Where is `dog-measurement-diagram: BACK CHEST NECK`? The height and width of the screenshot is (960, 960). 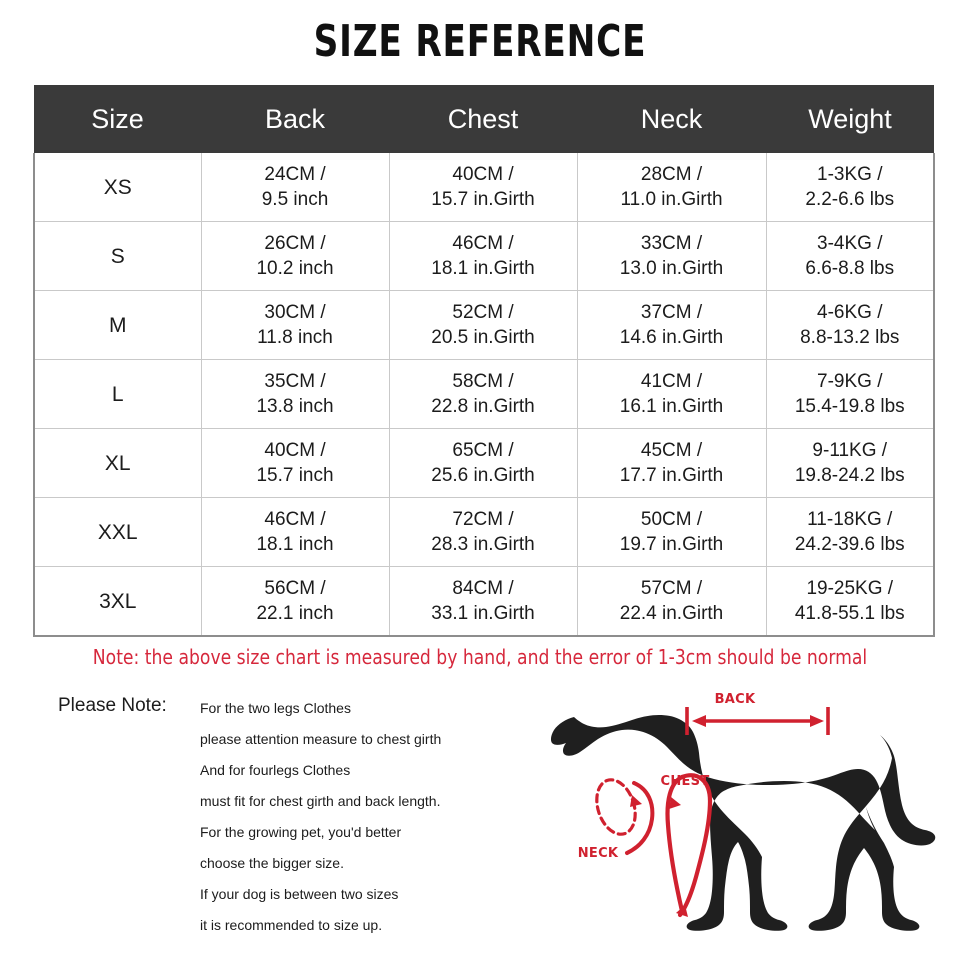 dog-measurement-diagram: BACK CHEST NECK is located at coordinates (740, 815).